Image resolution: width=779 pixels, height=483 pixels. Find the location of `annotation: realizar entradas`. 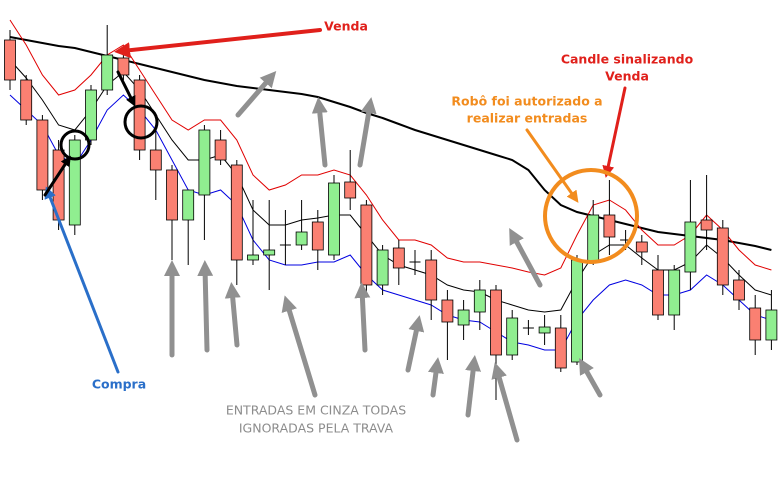

annotation: realizar entradas is located at coordinates (527, 118).